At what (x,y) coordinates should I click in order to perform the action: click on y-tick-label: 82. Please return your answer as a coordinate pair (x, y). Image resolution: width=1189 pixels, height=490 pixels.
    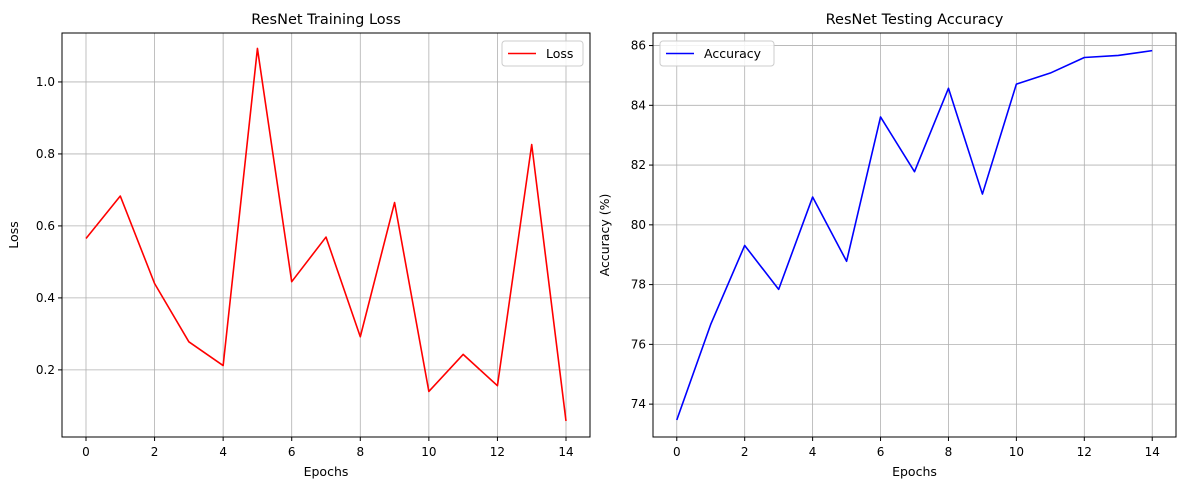
    Looking at the image, I should click on (638, 165).